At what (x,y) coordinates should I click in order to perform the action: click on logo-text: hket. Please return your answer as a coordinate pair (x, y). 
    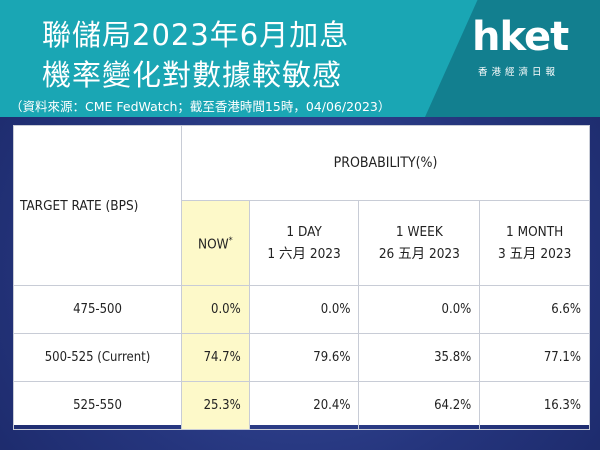
    Looking at the image, I should click on (520, 37).